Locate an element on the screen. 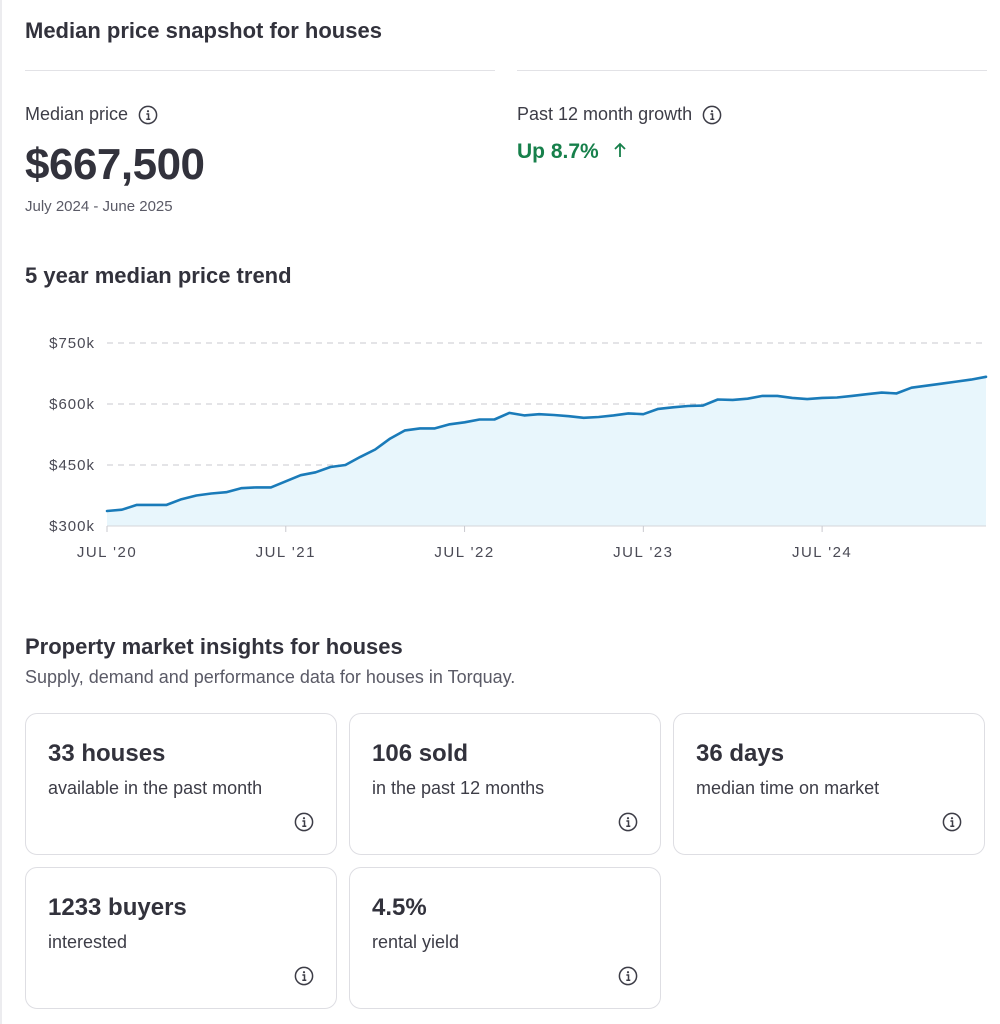 Image resolution: width=1000 pixels, height=1024 pixels. insight-label: interested is located at coordinates (88, 942).